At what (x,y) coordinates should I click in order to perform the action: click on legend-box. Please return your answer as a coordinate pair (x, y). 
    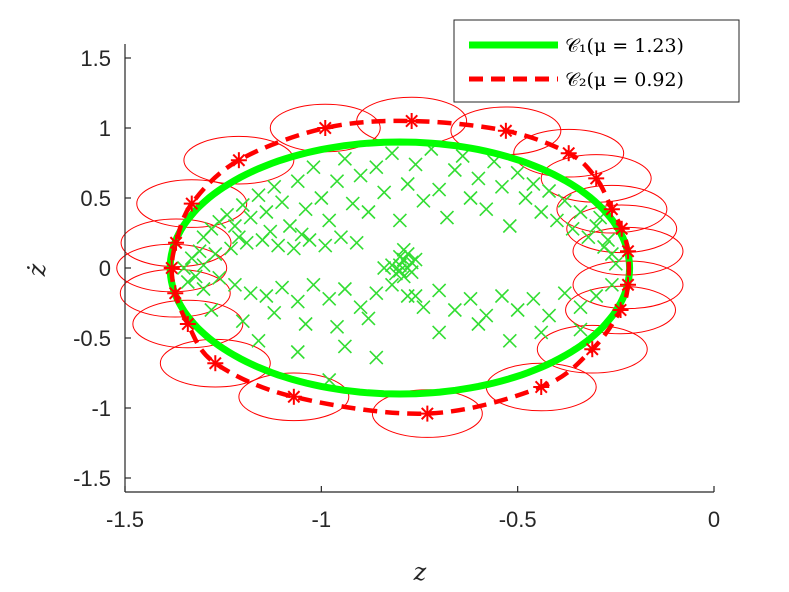
    Looking at the image, I should click on (596, 61).